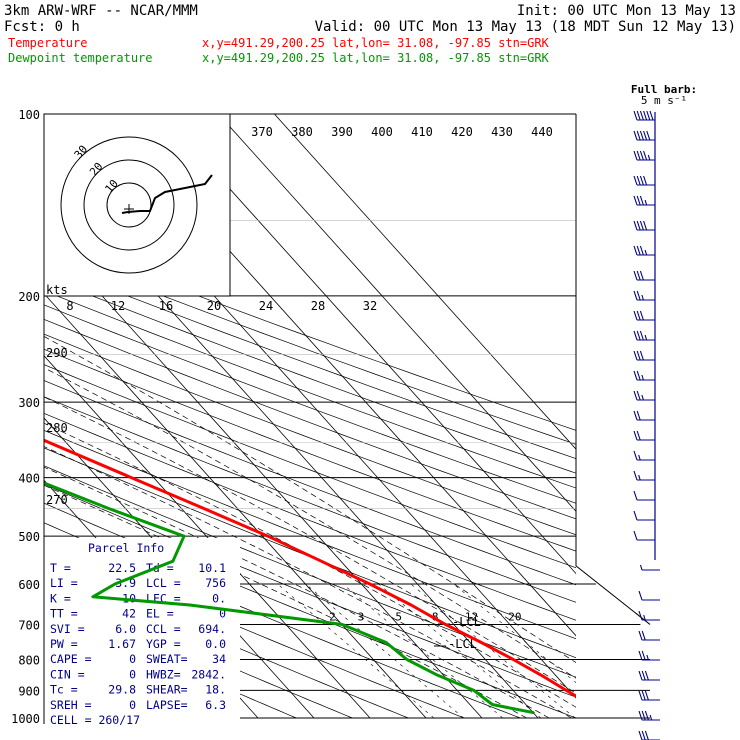 Image resolution: width=740 pixels, height=740 pixels. I want to click on theta-label: 380, so click(302, 132).